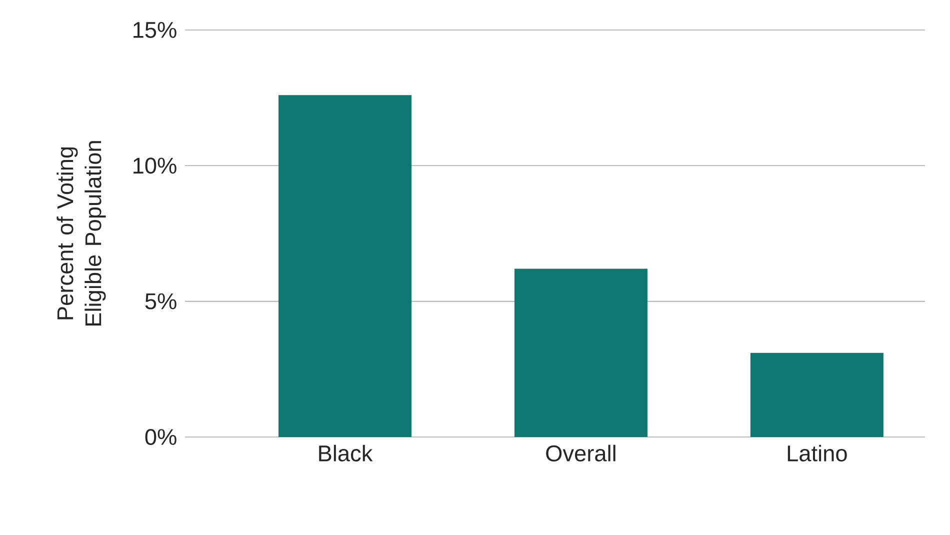 This screenshot has height=535, width=950. I want to click on x-tick-label: Latino, so click(817, 453).